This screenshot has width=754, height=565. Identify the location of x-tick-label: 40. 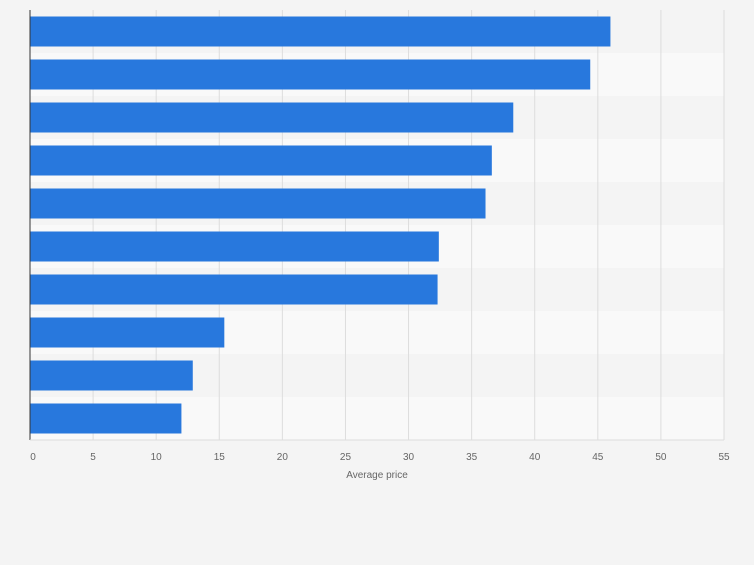
(535, 457).